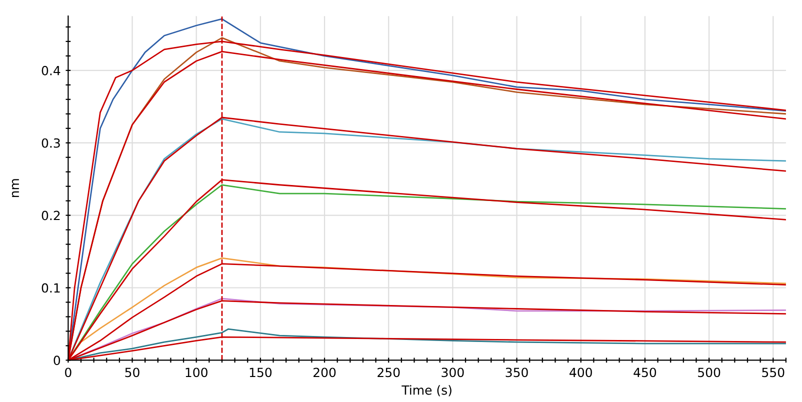 This screenshot has height=402, width=802. Describe the element at coordinates (453, 373) in the screenshot. I see `x-tick-label: 300` at that location.